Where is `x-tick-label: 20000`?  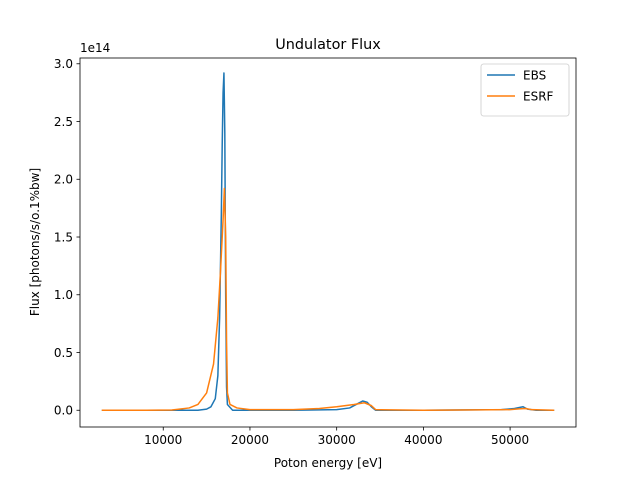 x-tick-label: 20000 is located at coordinates (250, 440).